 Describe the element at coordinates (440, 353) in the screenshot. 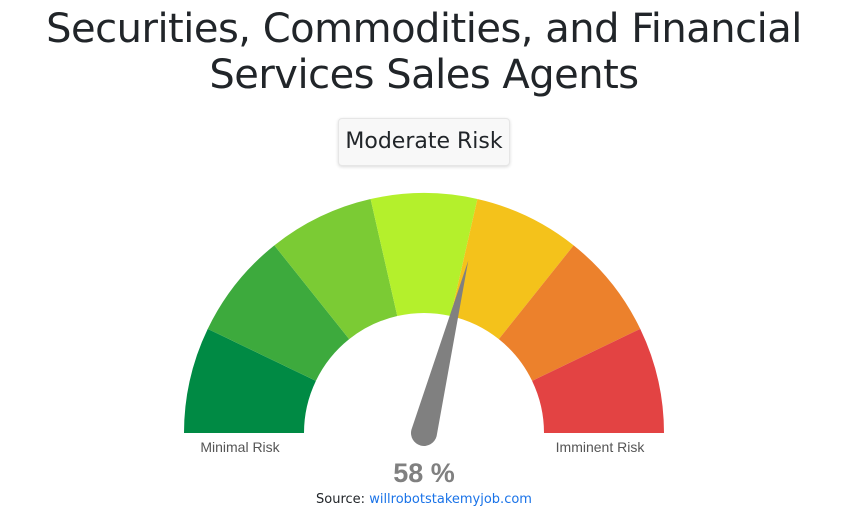

I see `gauge-needle` at that location.